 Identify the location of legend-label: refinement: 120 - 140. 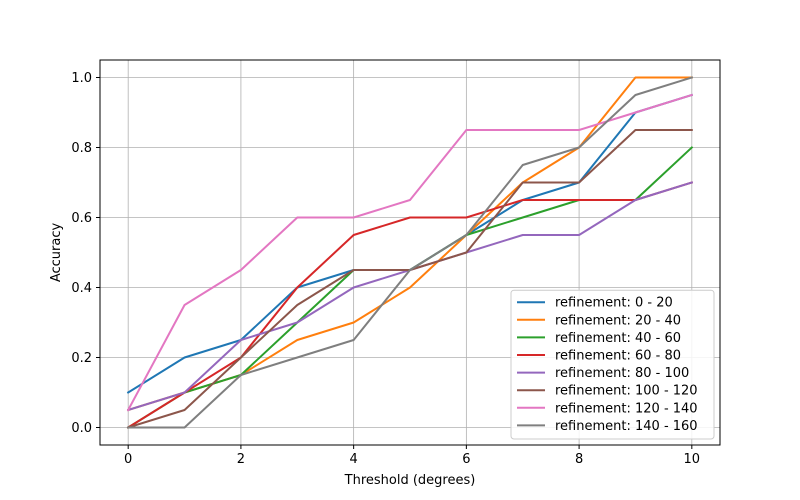
(626, 408).